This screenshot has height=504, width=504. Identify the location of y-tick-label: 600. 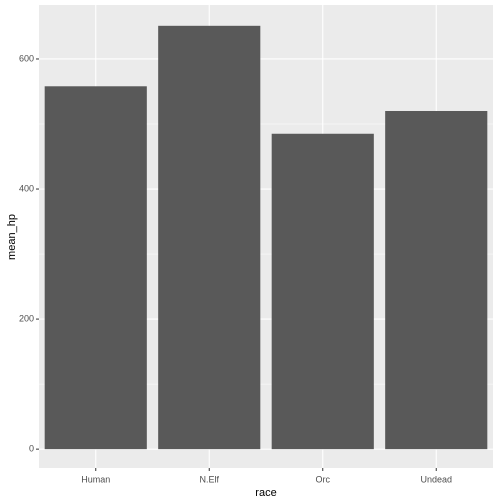
(26, 58).